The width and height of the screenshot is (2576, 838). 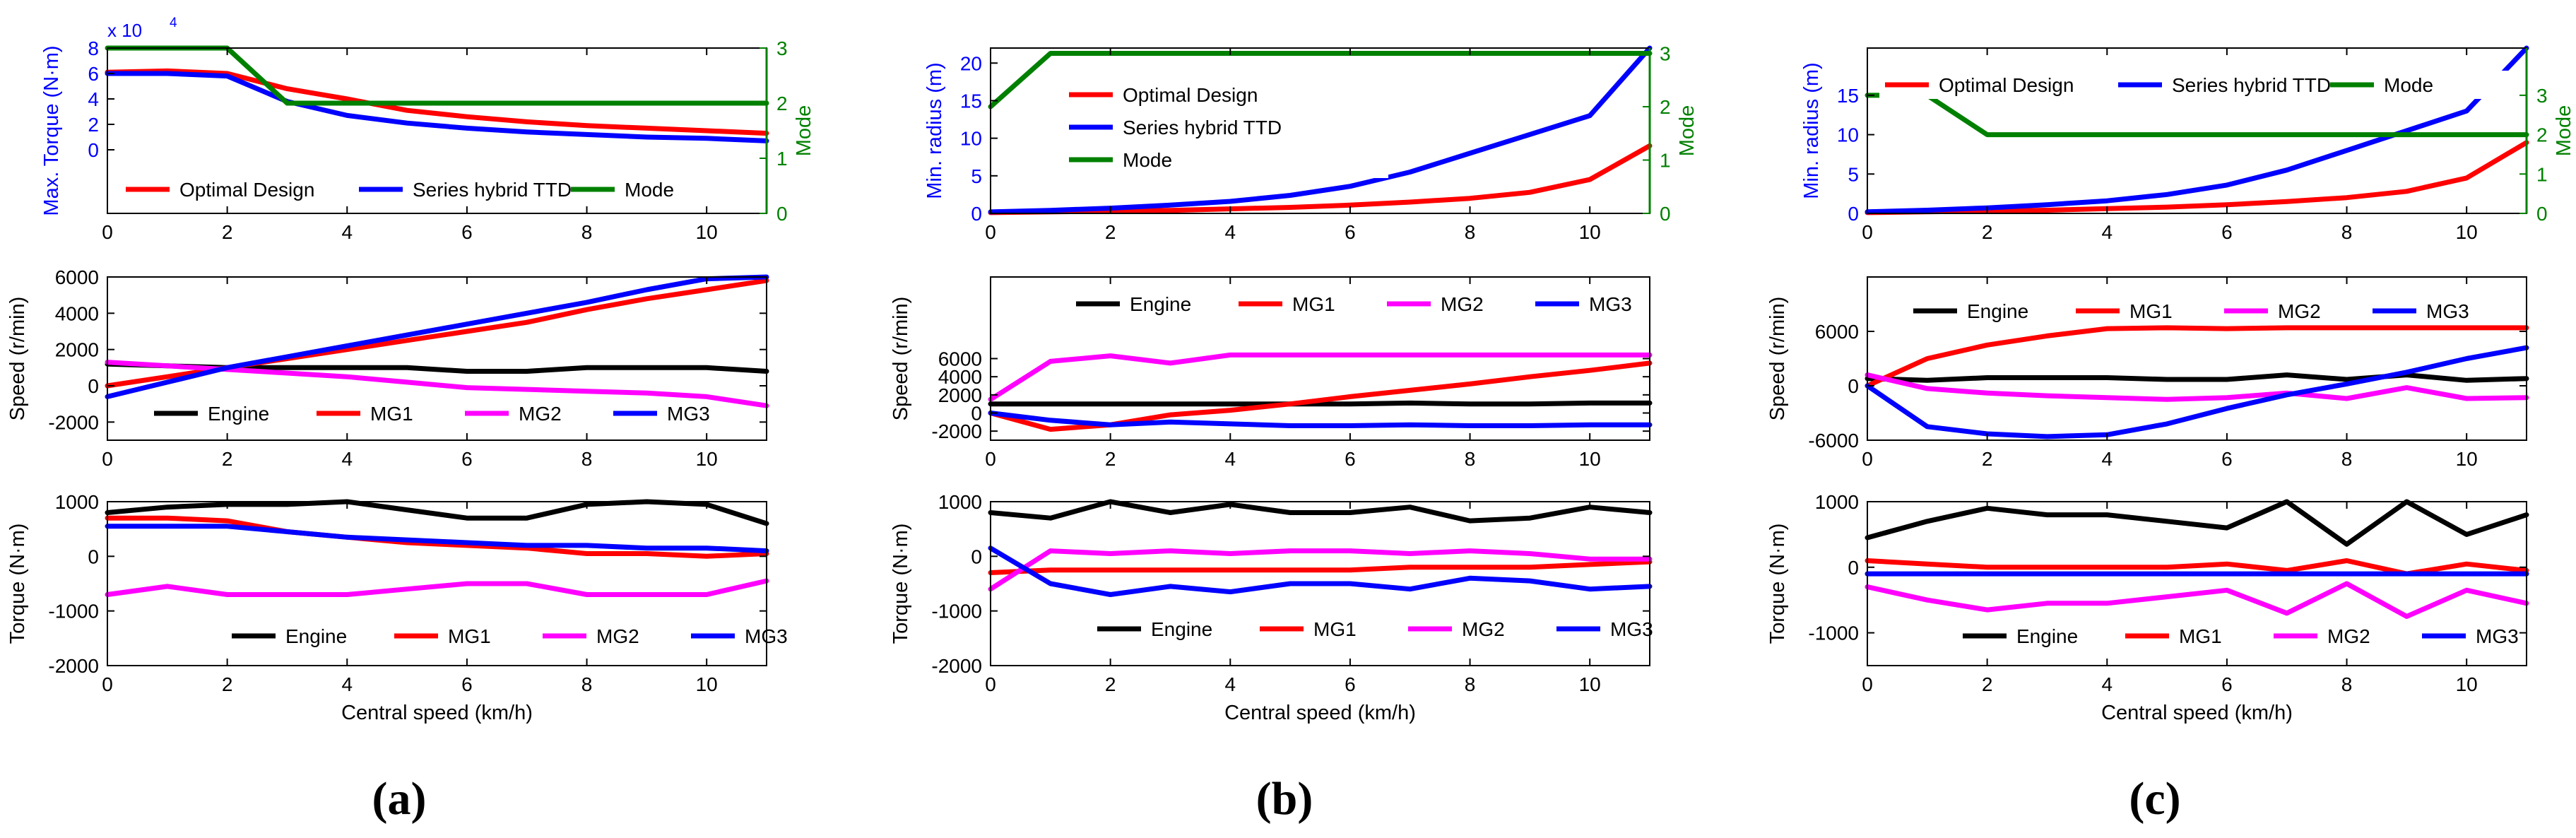 I want to click on chart-b-top-x-tick-label: 8, so click(x=1470, y=232).